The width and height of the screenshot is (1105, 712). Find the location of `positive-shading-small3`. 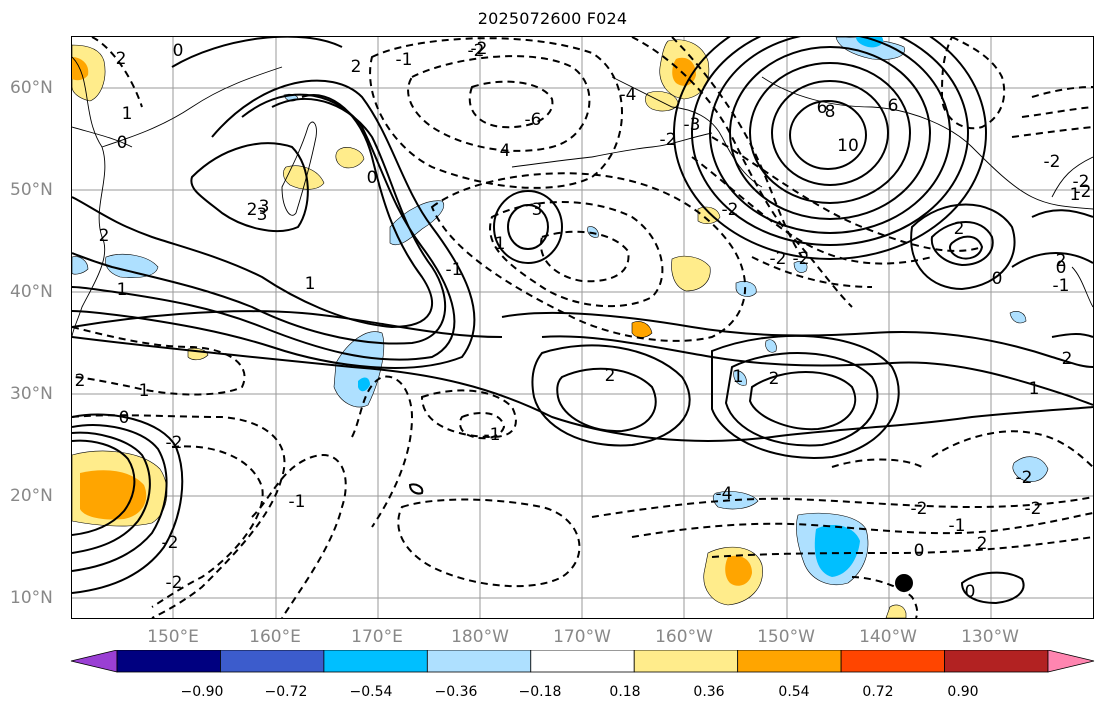

positive-shading-small3 is located at coordinates (350, 158).